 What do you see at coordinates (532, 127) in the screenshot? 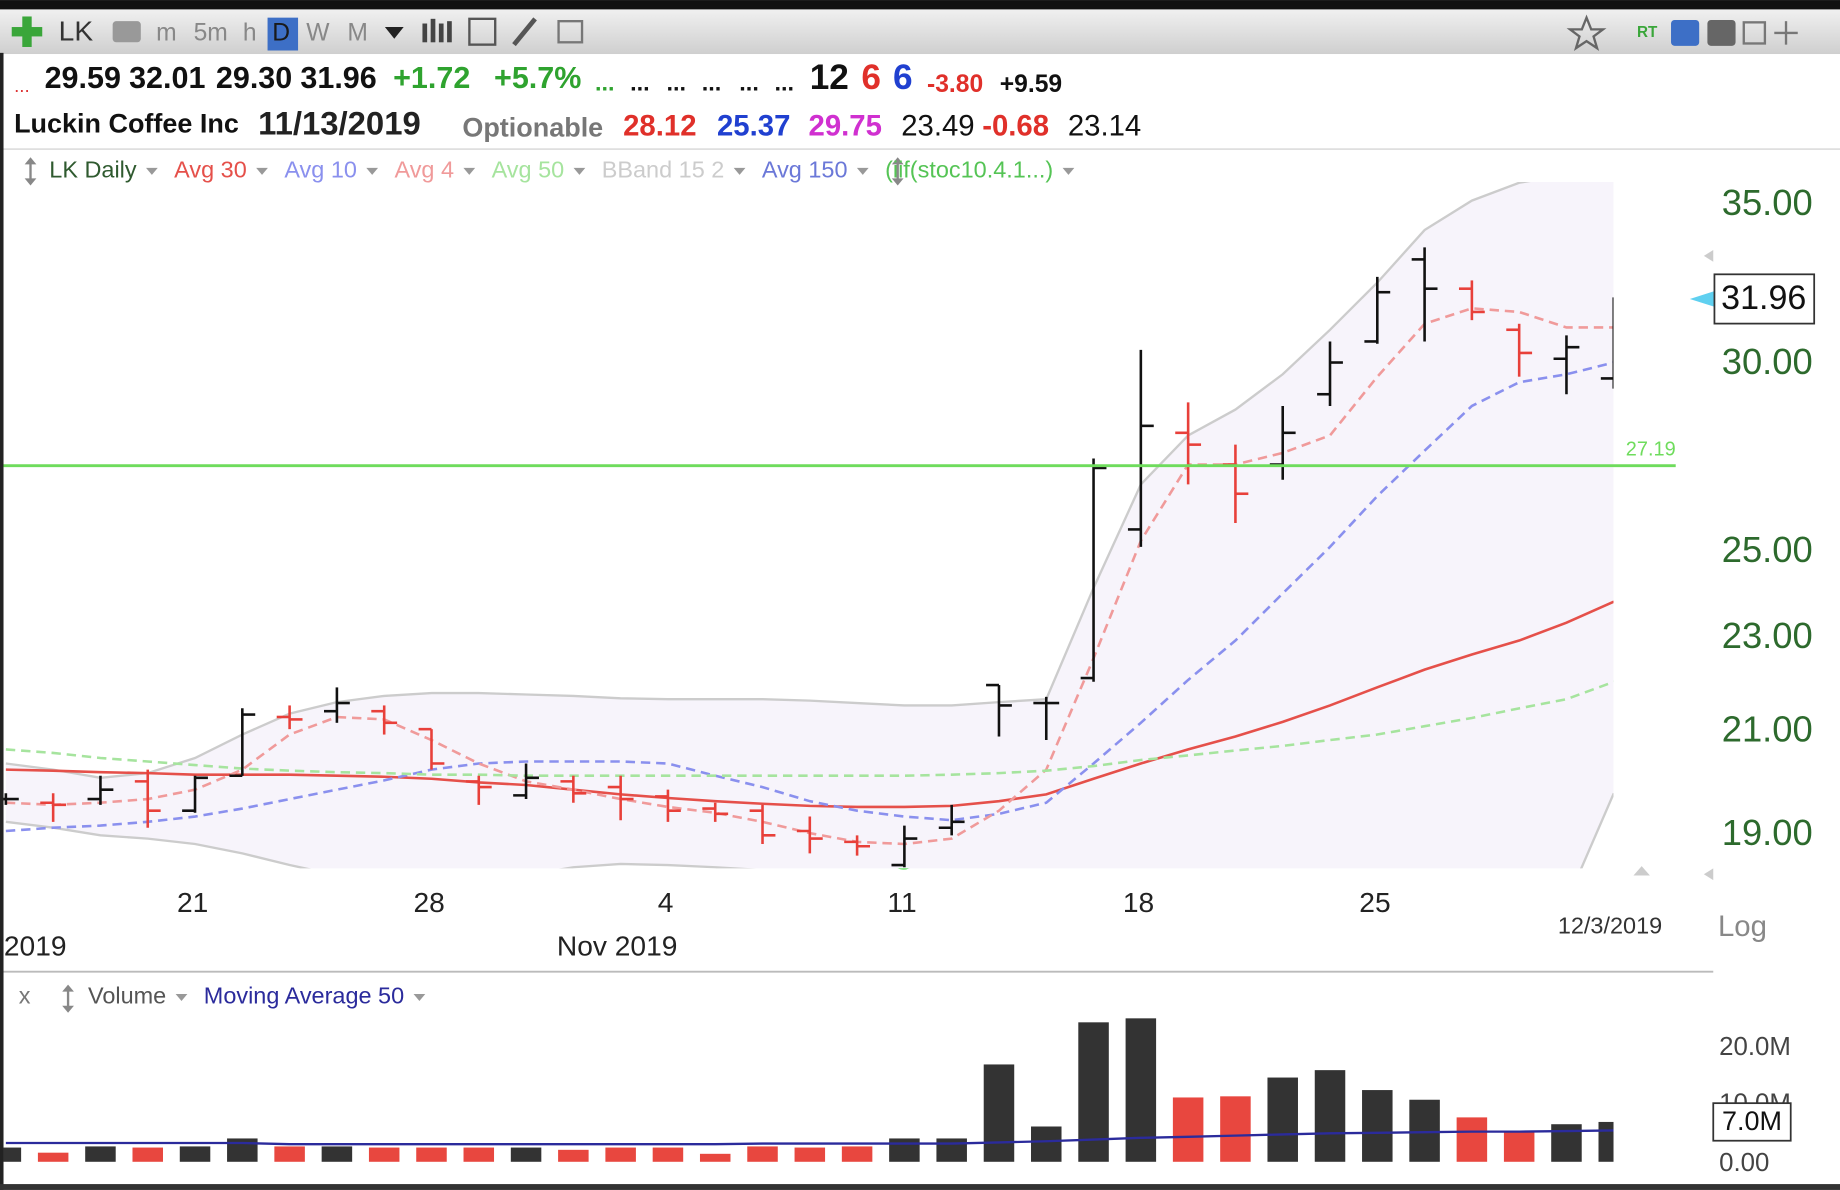
I see `optionable: Optionable` at bounding box center [532, 127].